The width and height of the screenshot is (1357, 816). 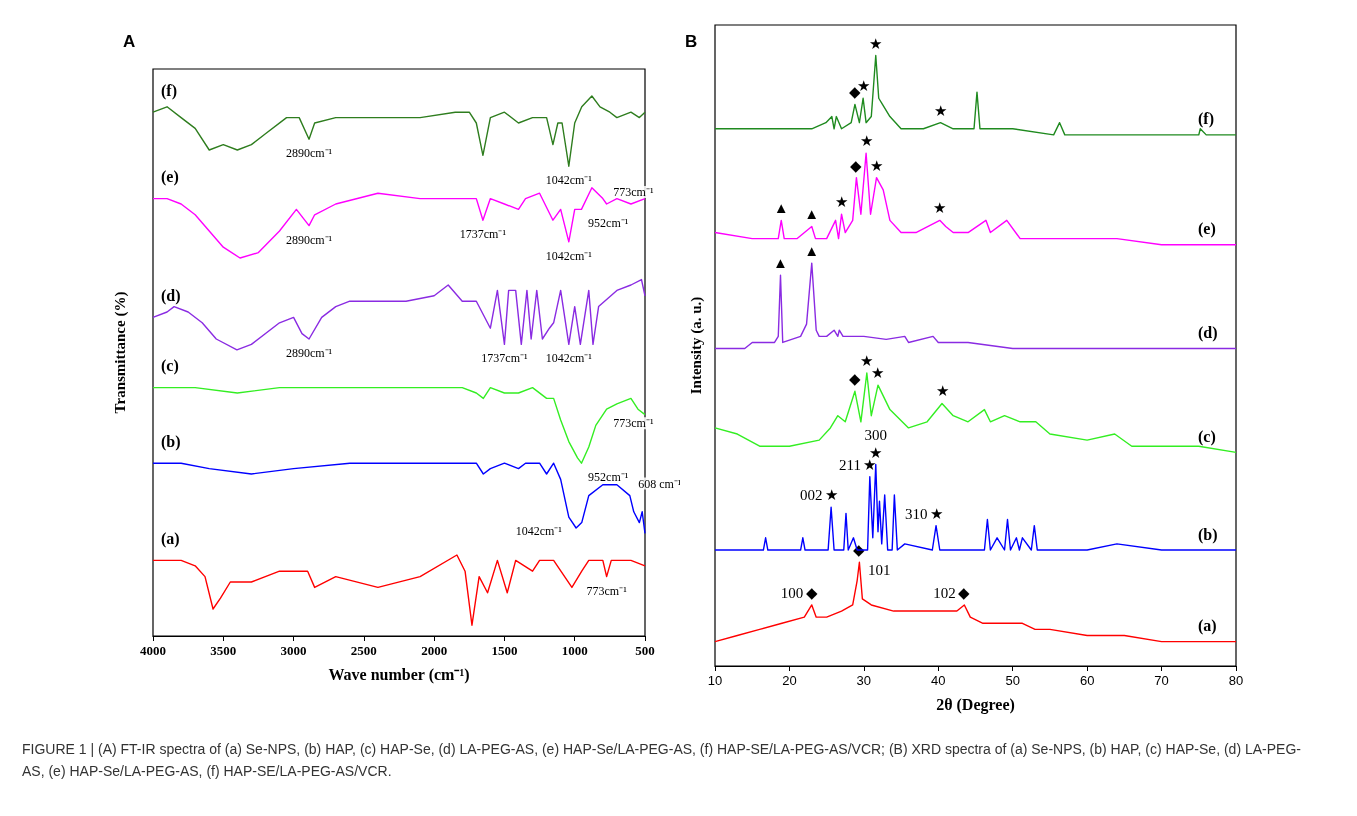 I want to click on x-tick-label: 10, so click(x=715, y=680).